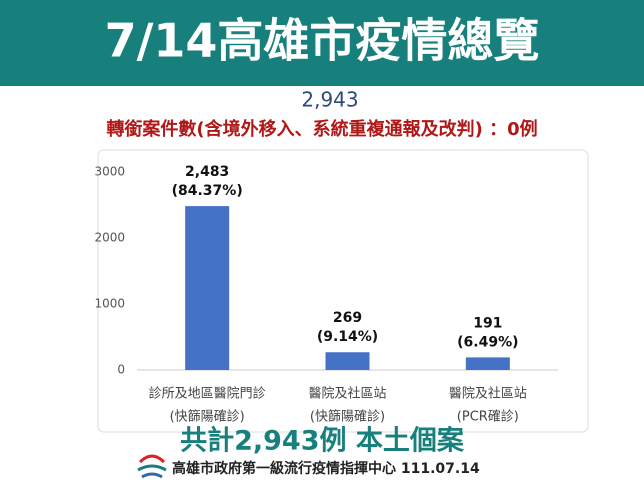  I want to click on header-title: 7/14高雄市疫情總覽, so click(322, 41).